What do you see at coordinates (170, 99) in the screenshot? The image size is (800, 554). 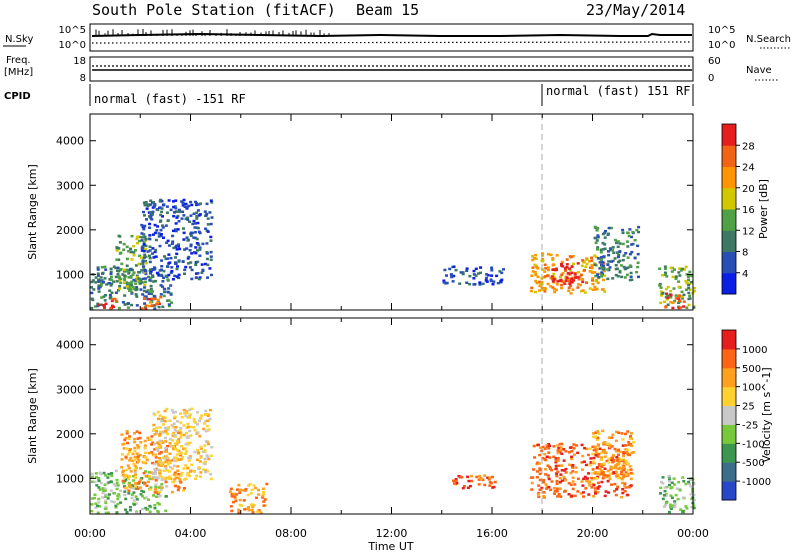 I see `cpid-mode-1: normal (fast) -151 RF` at bounding box center [170, 99].